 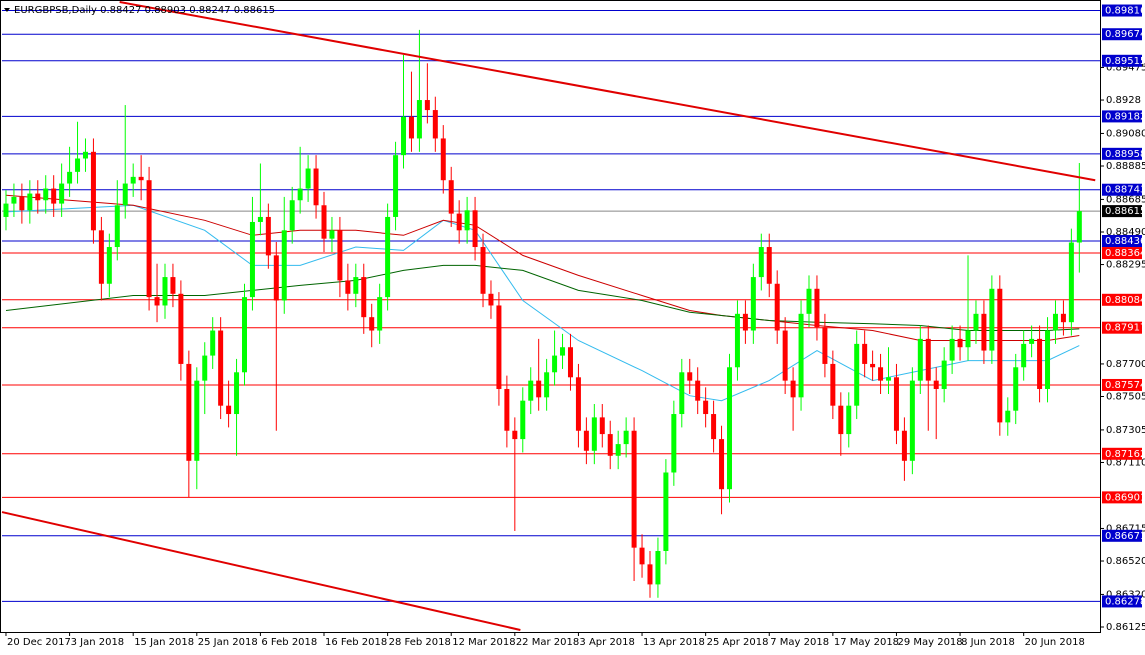 I want to click on low: 0.88247, so click(x=209, y=10).